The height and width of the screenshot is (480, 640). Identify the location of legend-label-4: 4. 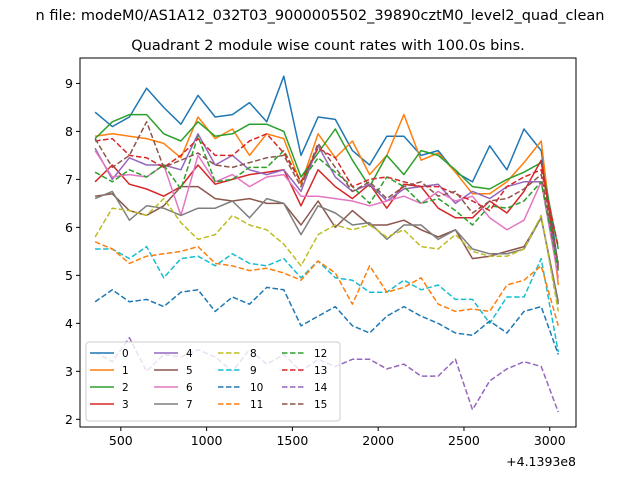
(189, 354).